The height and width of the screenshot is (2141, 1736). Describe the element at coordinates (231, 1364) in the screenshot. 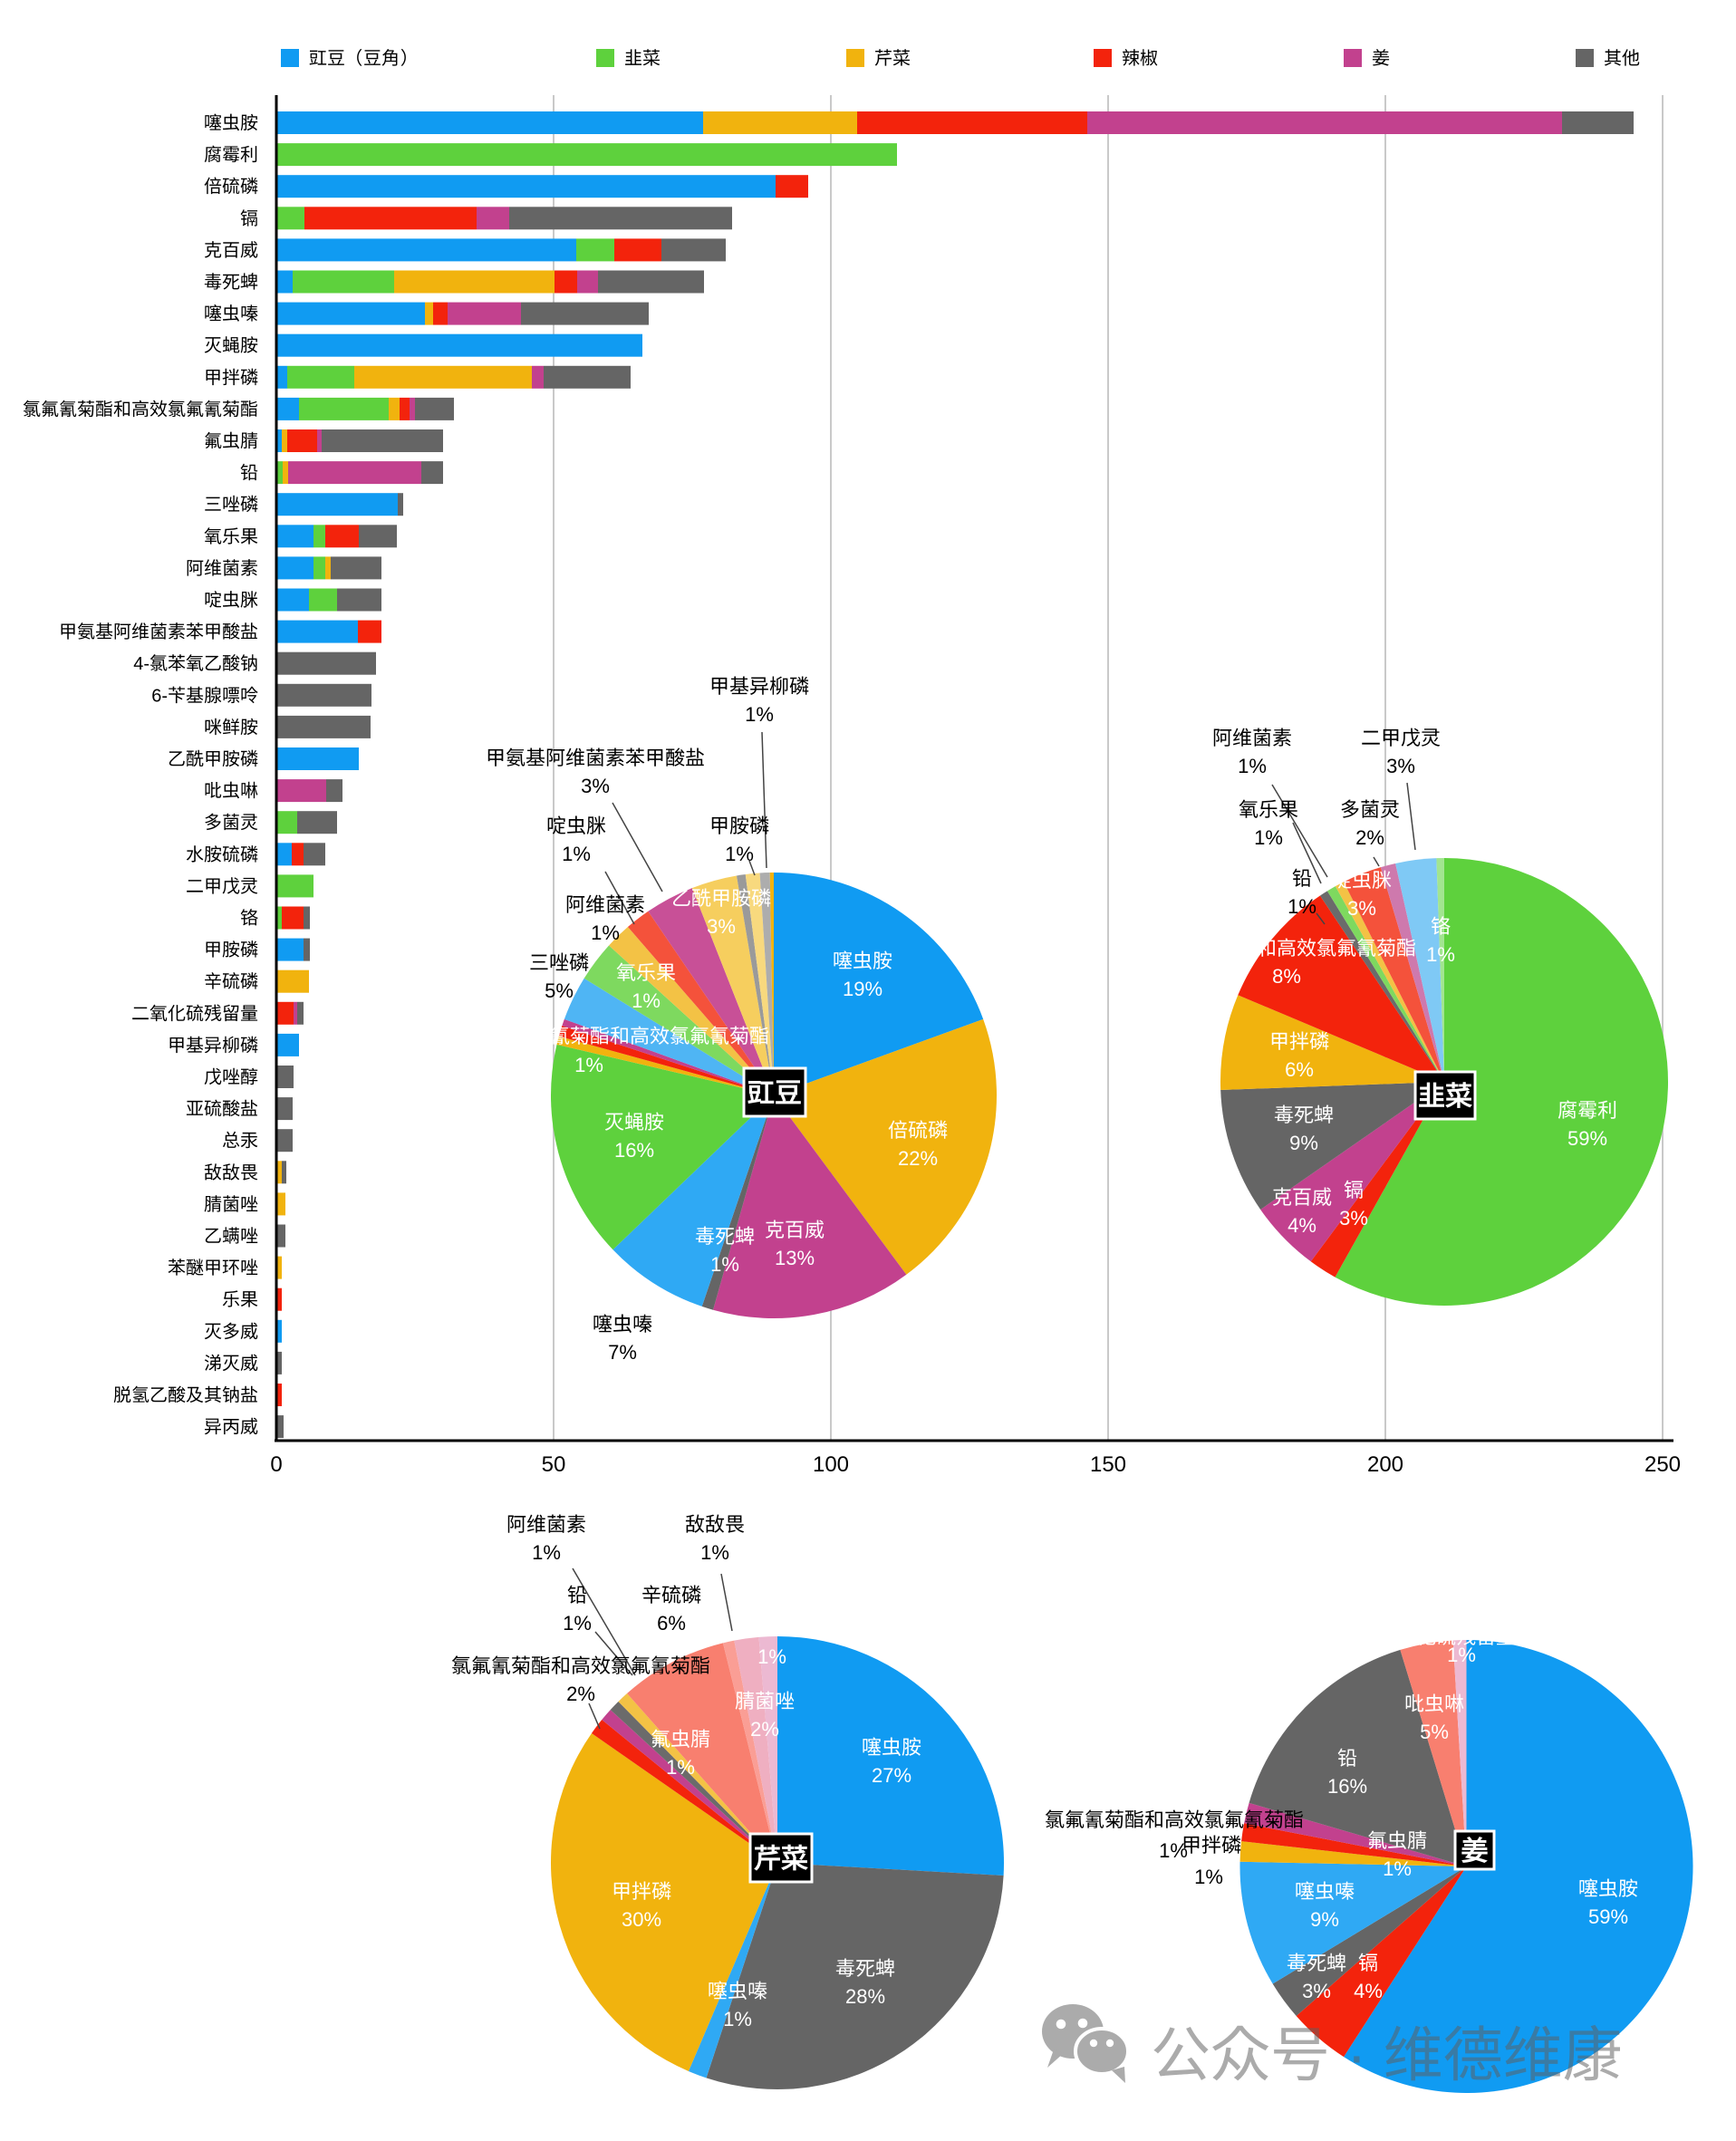

I see `svg-text: 涕灭威` at that location.